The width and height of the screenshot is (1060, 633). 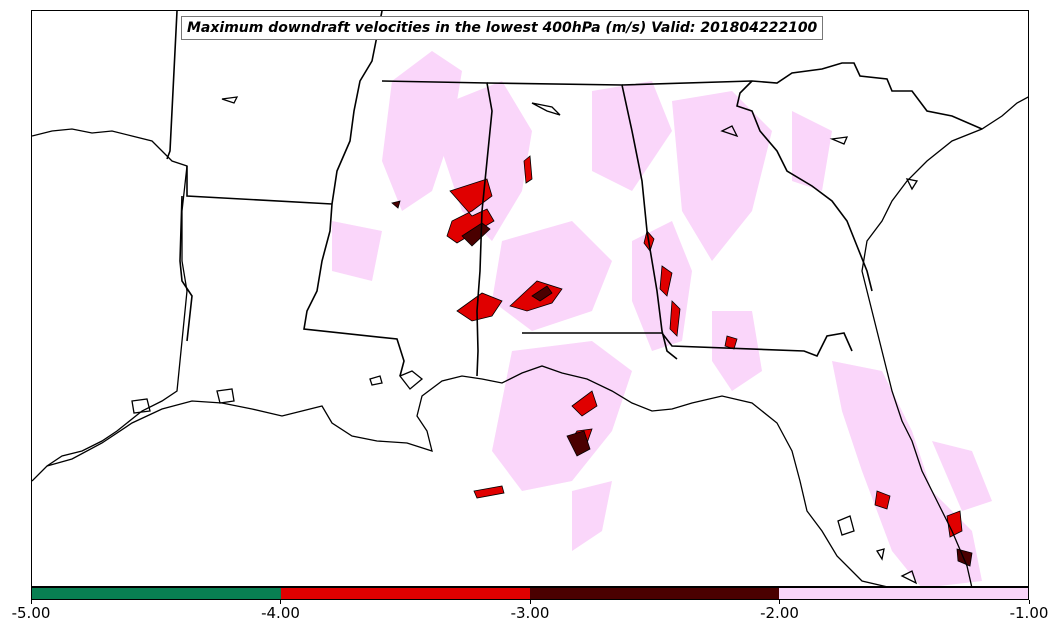 What do you see at coordinates (31, 613) in the screenshot?
I see `colorbar-tick-label: -5.00` at bounding box center [31, 613].